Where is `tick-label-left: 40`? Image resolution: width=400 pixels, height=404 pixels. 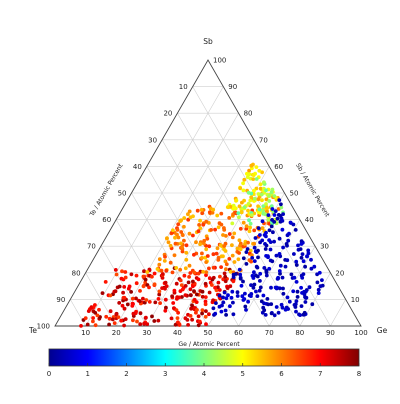
tick-label-left: 40 is located at coordinates (137, 167).